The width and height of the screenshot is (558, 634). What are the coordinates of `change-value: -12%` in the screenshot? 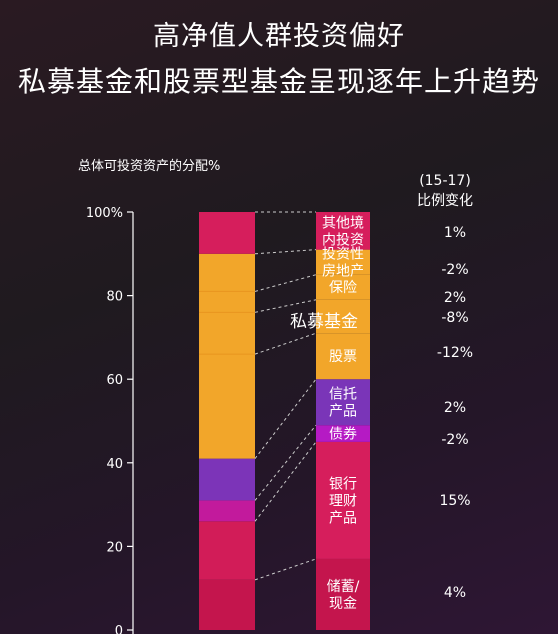 It's located at (455, 353).